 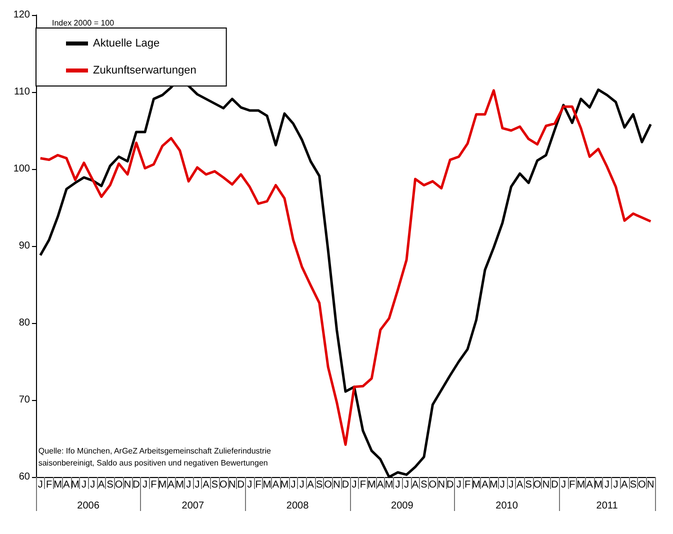 I want to click on y-tick-label: 80, so click(x=24, y=323).